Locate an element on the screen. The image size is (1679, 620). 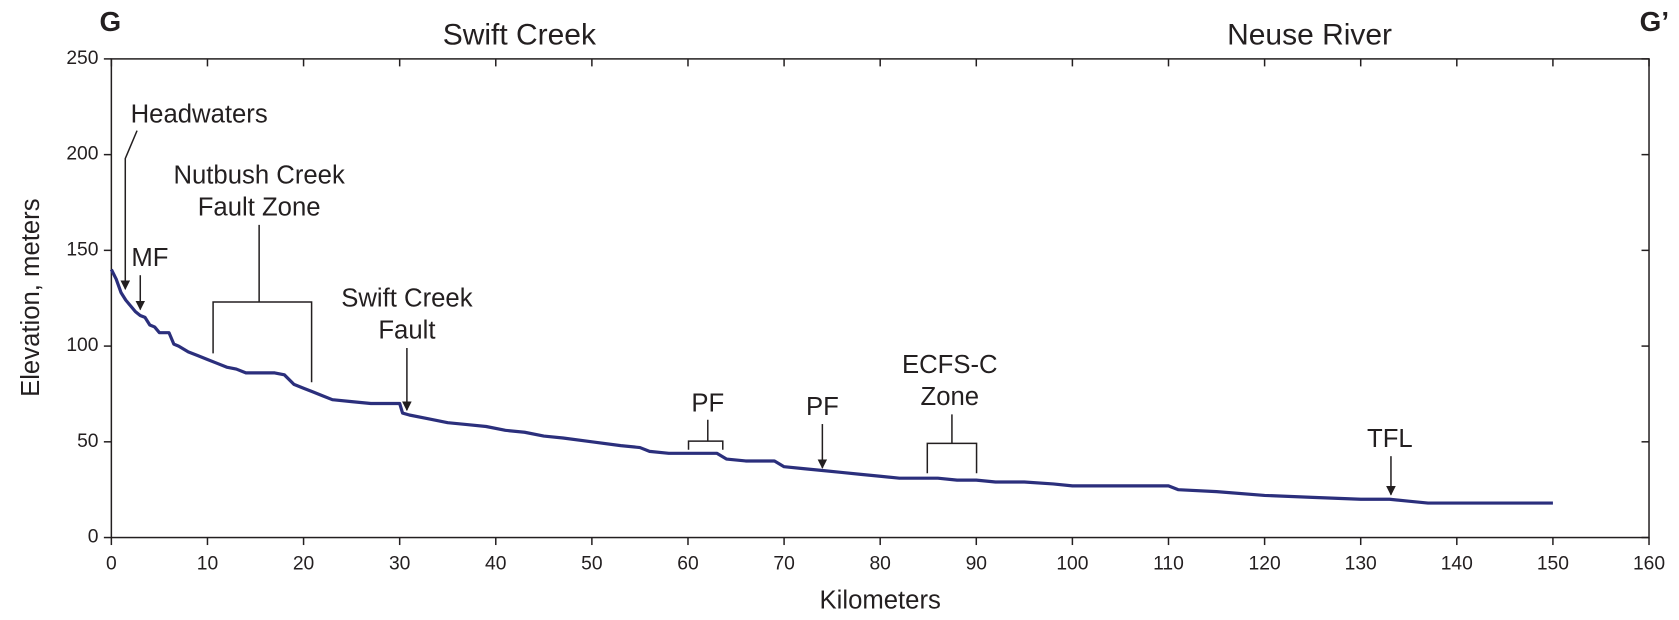
x-tick-label: 20 is located at coordinates (303, 563).